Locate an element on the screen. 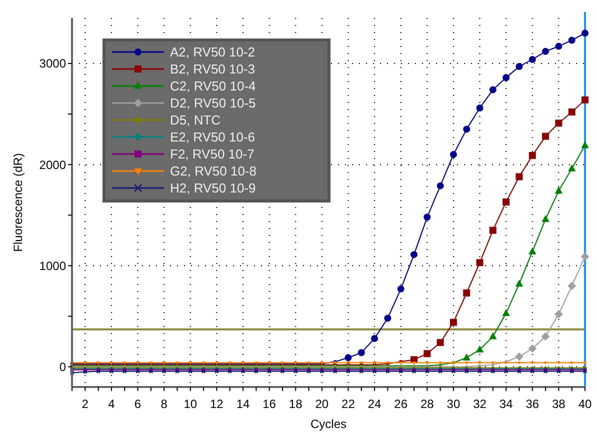 The width and height of the screenshot is (597, 434). x-tick-label: 24 is located at coordinates (375, 404).